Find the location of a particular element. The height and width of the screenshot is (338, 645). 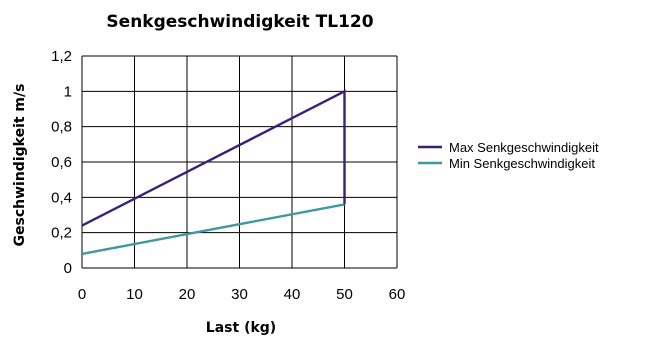

y-tick-label: 1 is located at coordinates (68, 91).